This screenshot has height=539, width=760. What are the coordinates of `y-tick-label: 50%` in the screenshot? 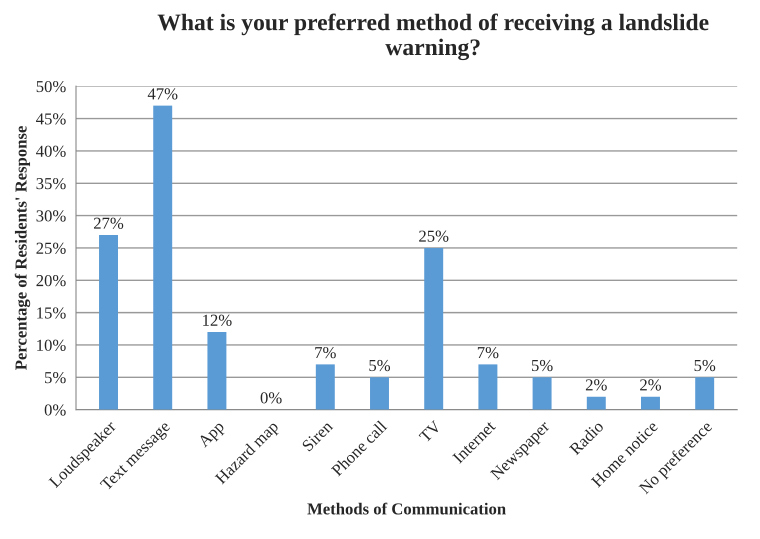 It's located at (51, 86).